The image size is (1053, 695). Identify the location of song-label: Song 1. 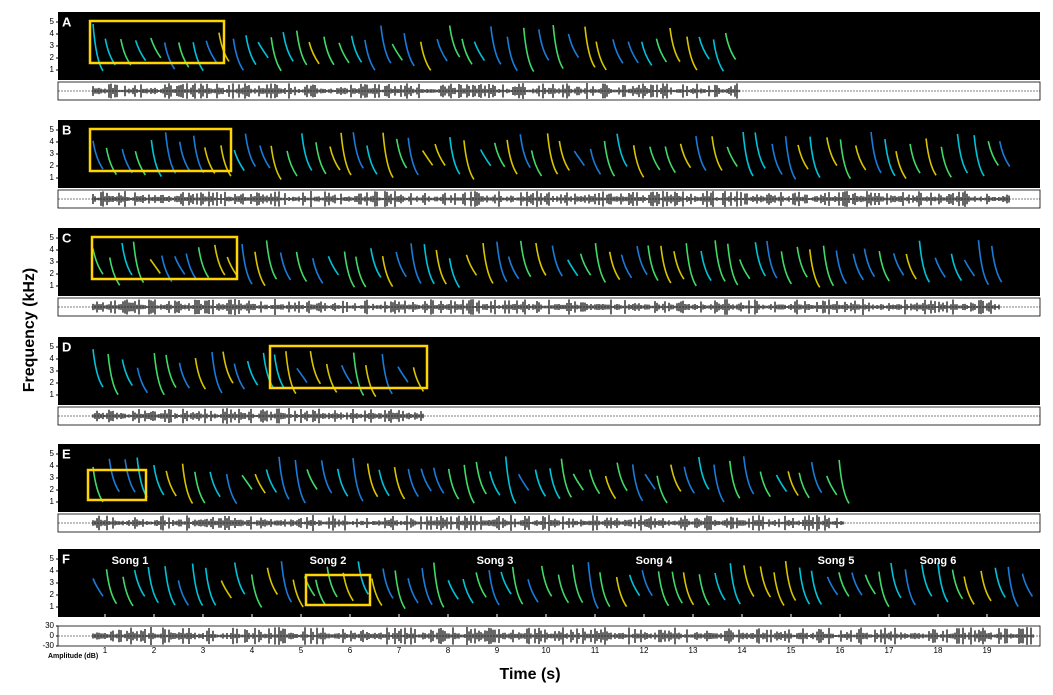
(130, 561).